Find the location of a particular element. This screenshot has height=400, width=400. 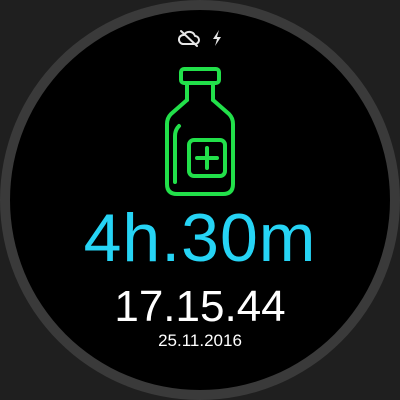

status-bar is located at coordinates (200, 38).